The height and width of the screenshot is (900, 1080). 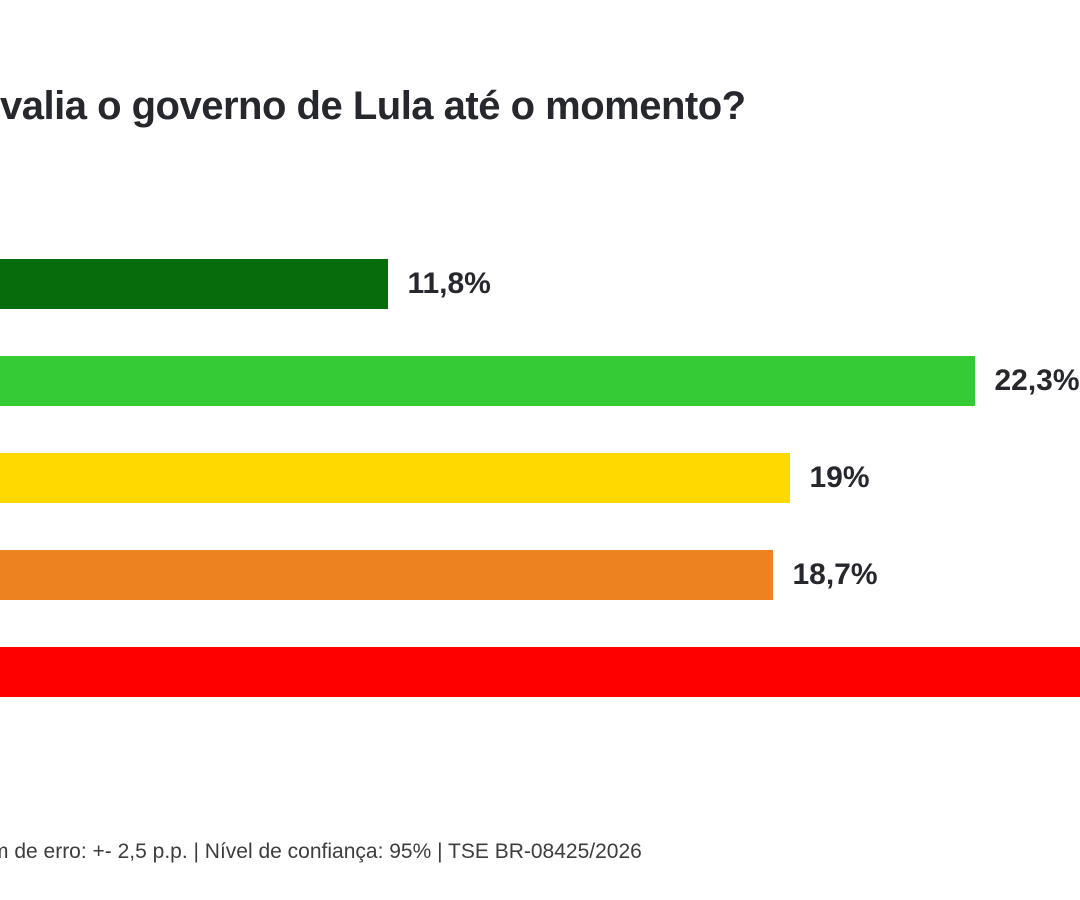 I want to click on bar-value-label: 18,7%, so click(x=835, y=574).